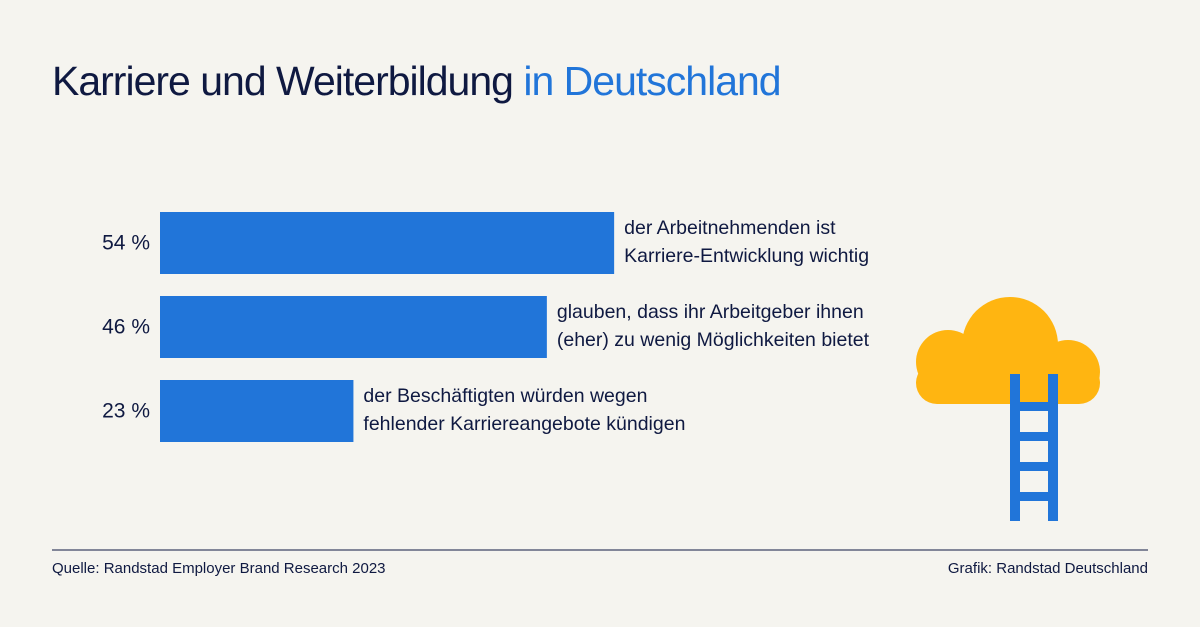 This screenshot has height=627, width=1200. Describe the element at coordinates (730, 228) in the screenshot. I see `category-label: der Arbeitnehmenden ist` at that location.